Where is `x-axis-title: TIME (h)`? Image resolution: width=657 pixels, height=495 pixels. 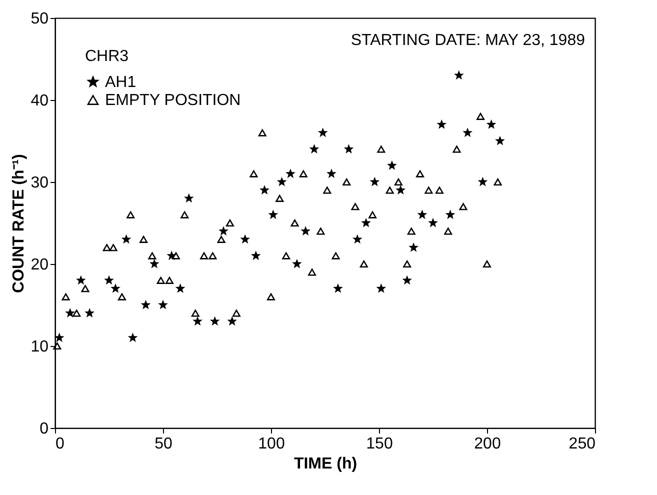
x-axis-title: TIME (h) is located at coordinates (326, 464).